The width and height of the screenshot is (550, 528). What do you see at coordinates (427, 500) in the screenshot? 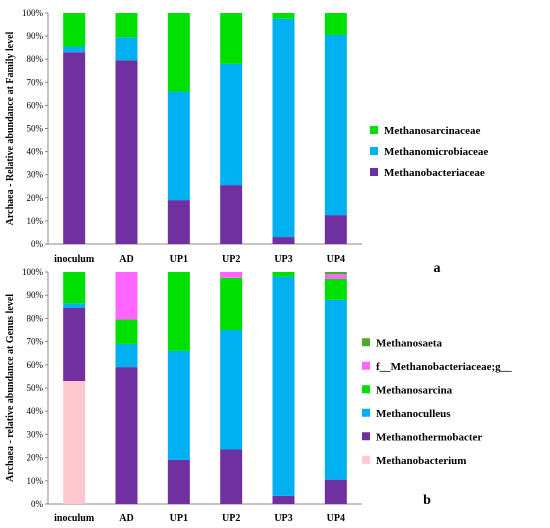
I see `panel-label: b` at bounding box center [427, 500].